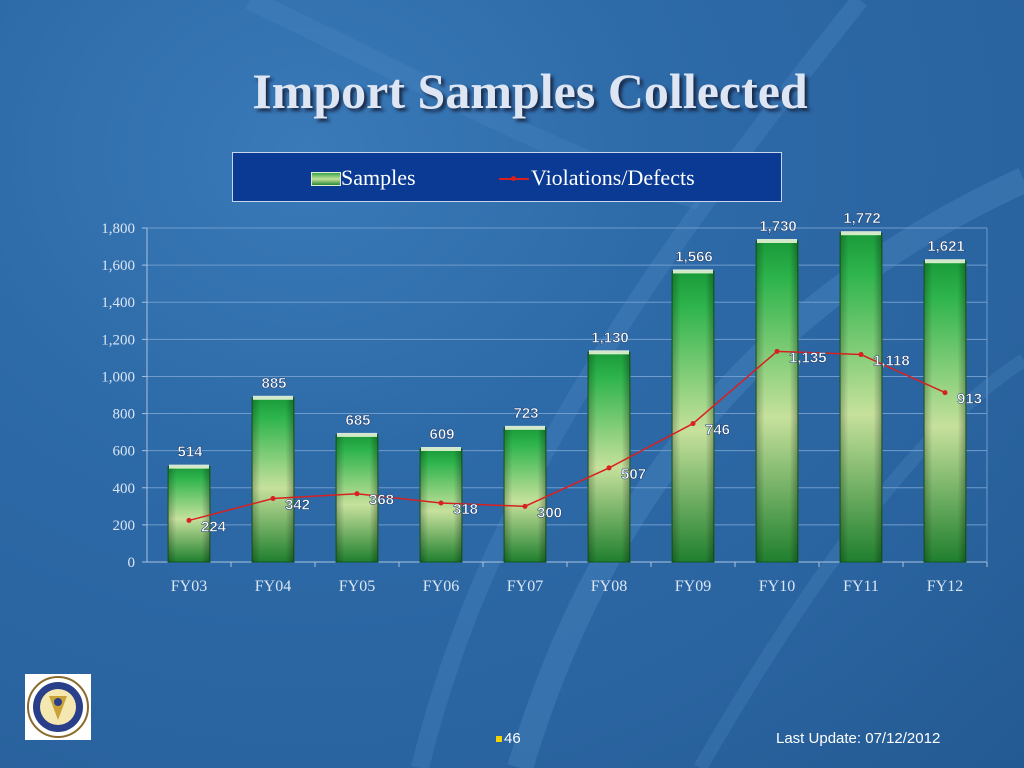 The height and width of the screenshot is (768, 1024). What do you see at coordinates (633, 474) in the screenshot?
I see `line-value-label: 507` at bounding box center [633, 474].